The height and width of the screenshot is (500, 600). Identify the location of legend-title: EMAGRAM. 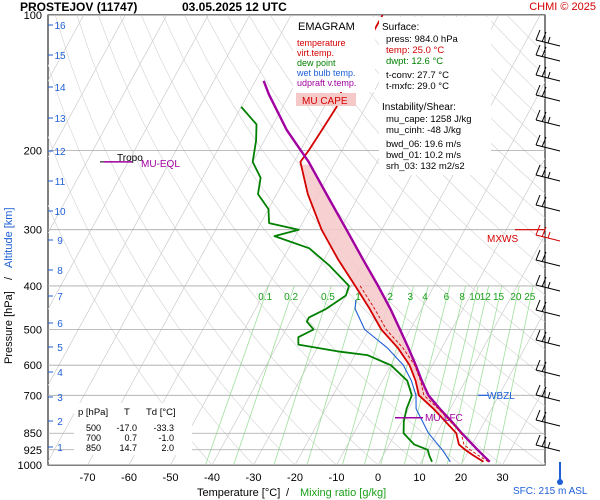
(326, 27).